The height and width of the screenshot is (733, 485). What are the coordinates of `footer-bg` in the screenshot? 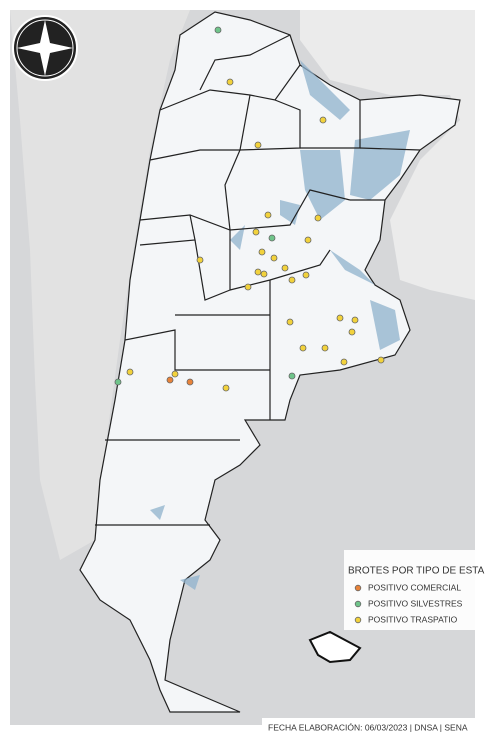 It's located at (373, 725).